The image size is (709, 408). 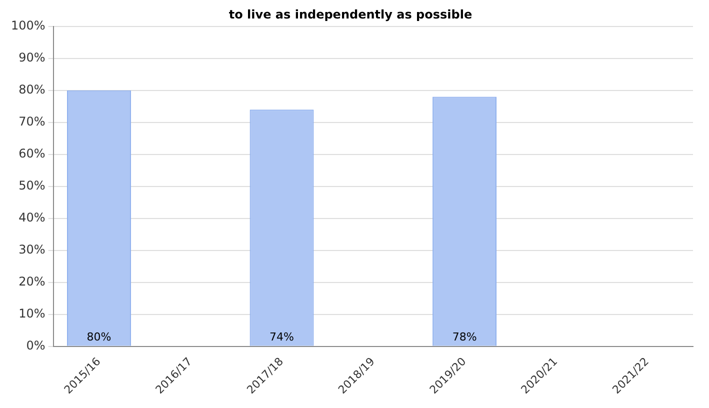 What do you see at coordinates (32, 313) in the screenshot?
I see `y-tick-label: 10%` at bounding box center [32, 313].